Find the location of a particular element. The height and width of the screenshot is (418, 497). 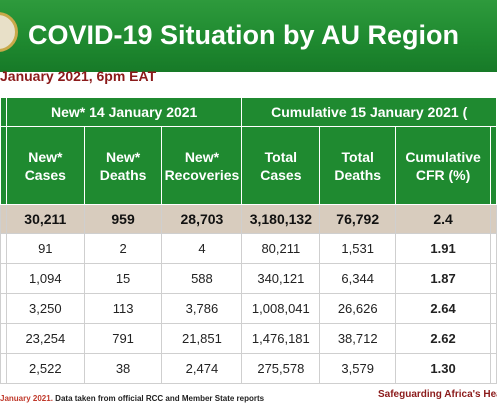

footer-tagline: Safeguarding Africa's Heal is located at coordinates (437, 394).